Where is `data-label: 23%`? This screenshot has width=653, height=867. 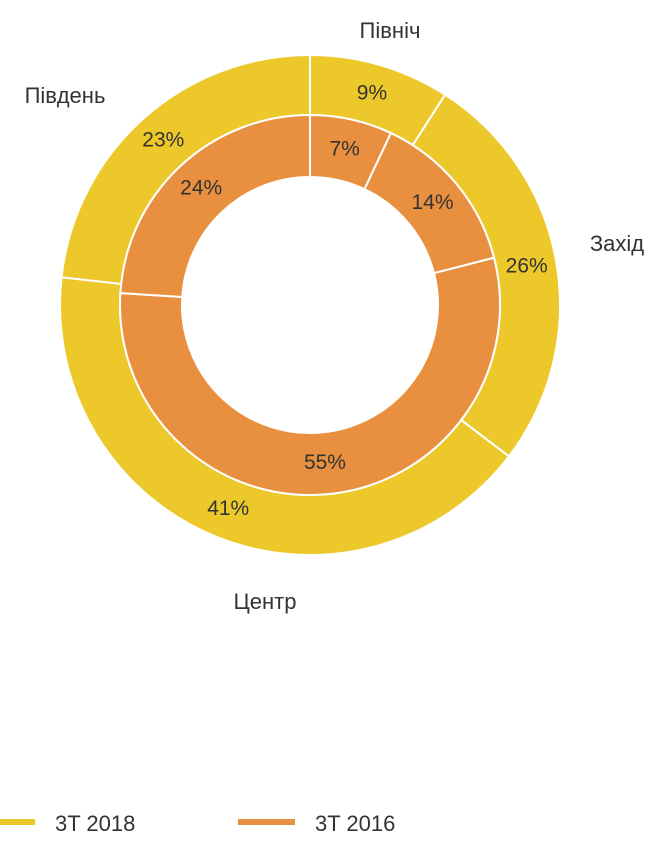
data-label: 23% is located at coordinates (163, 140).